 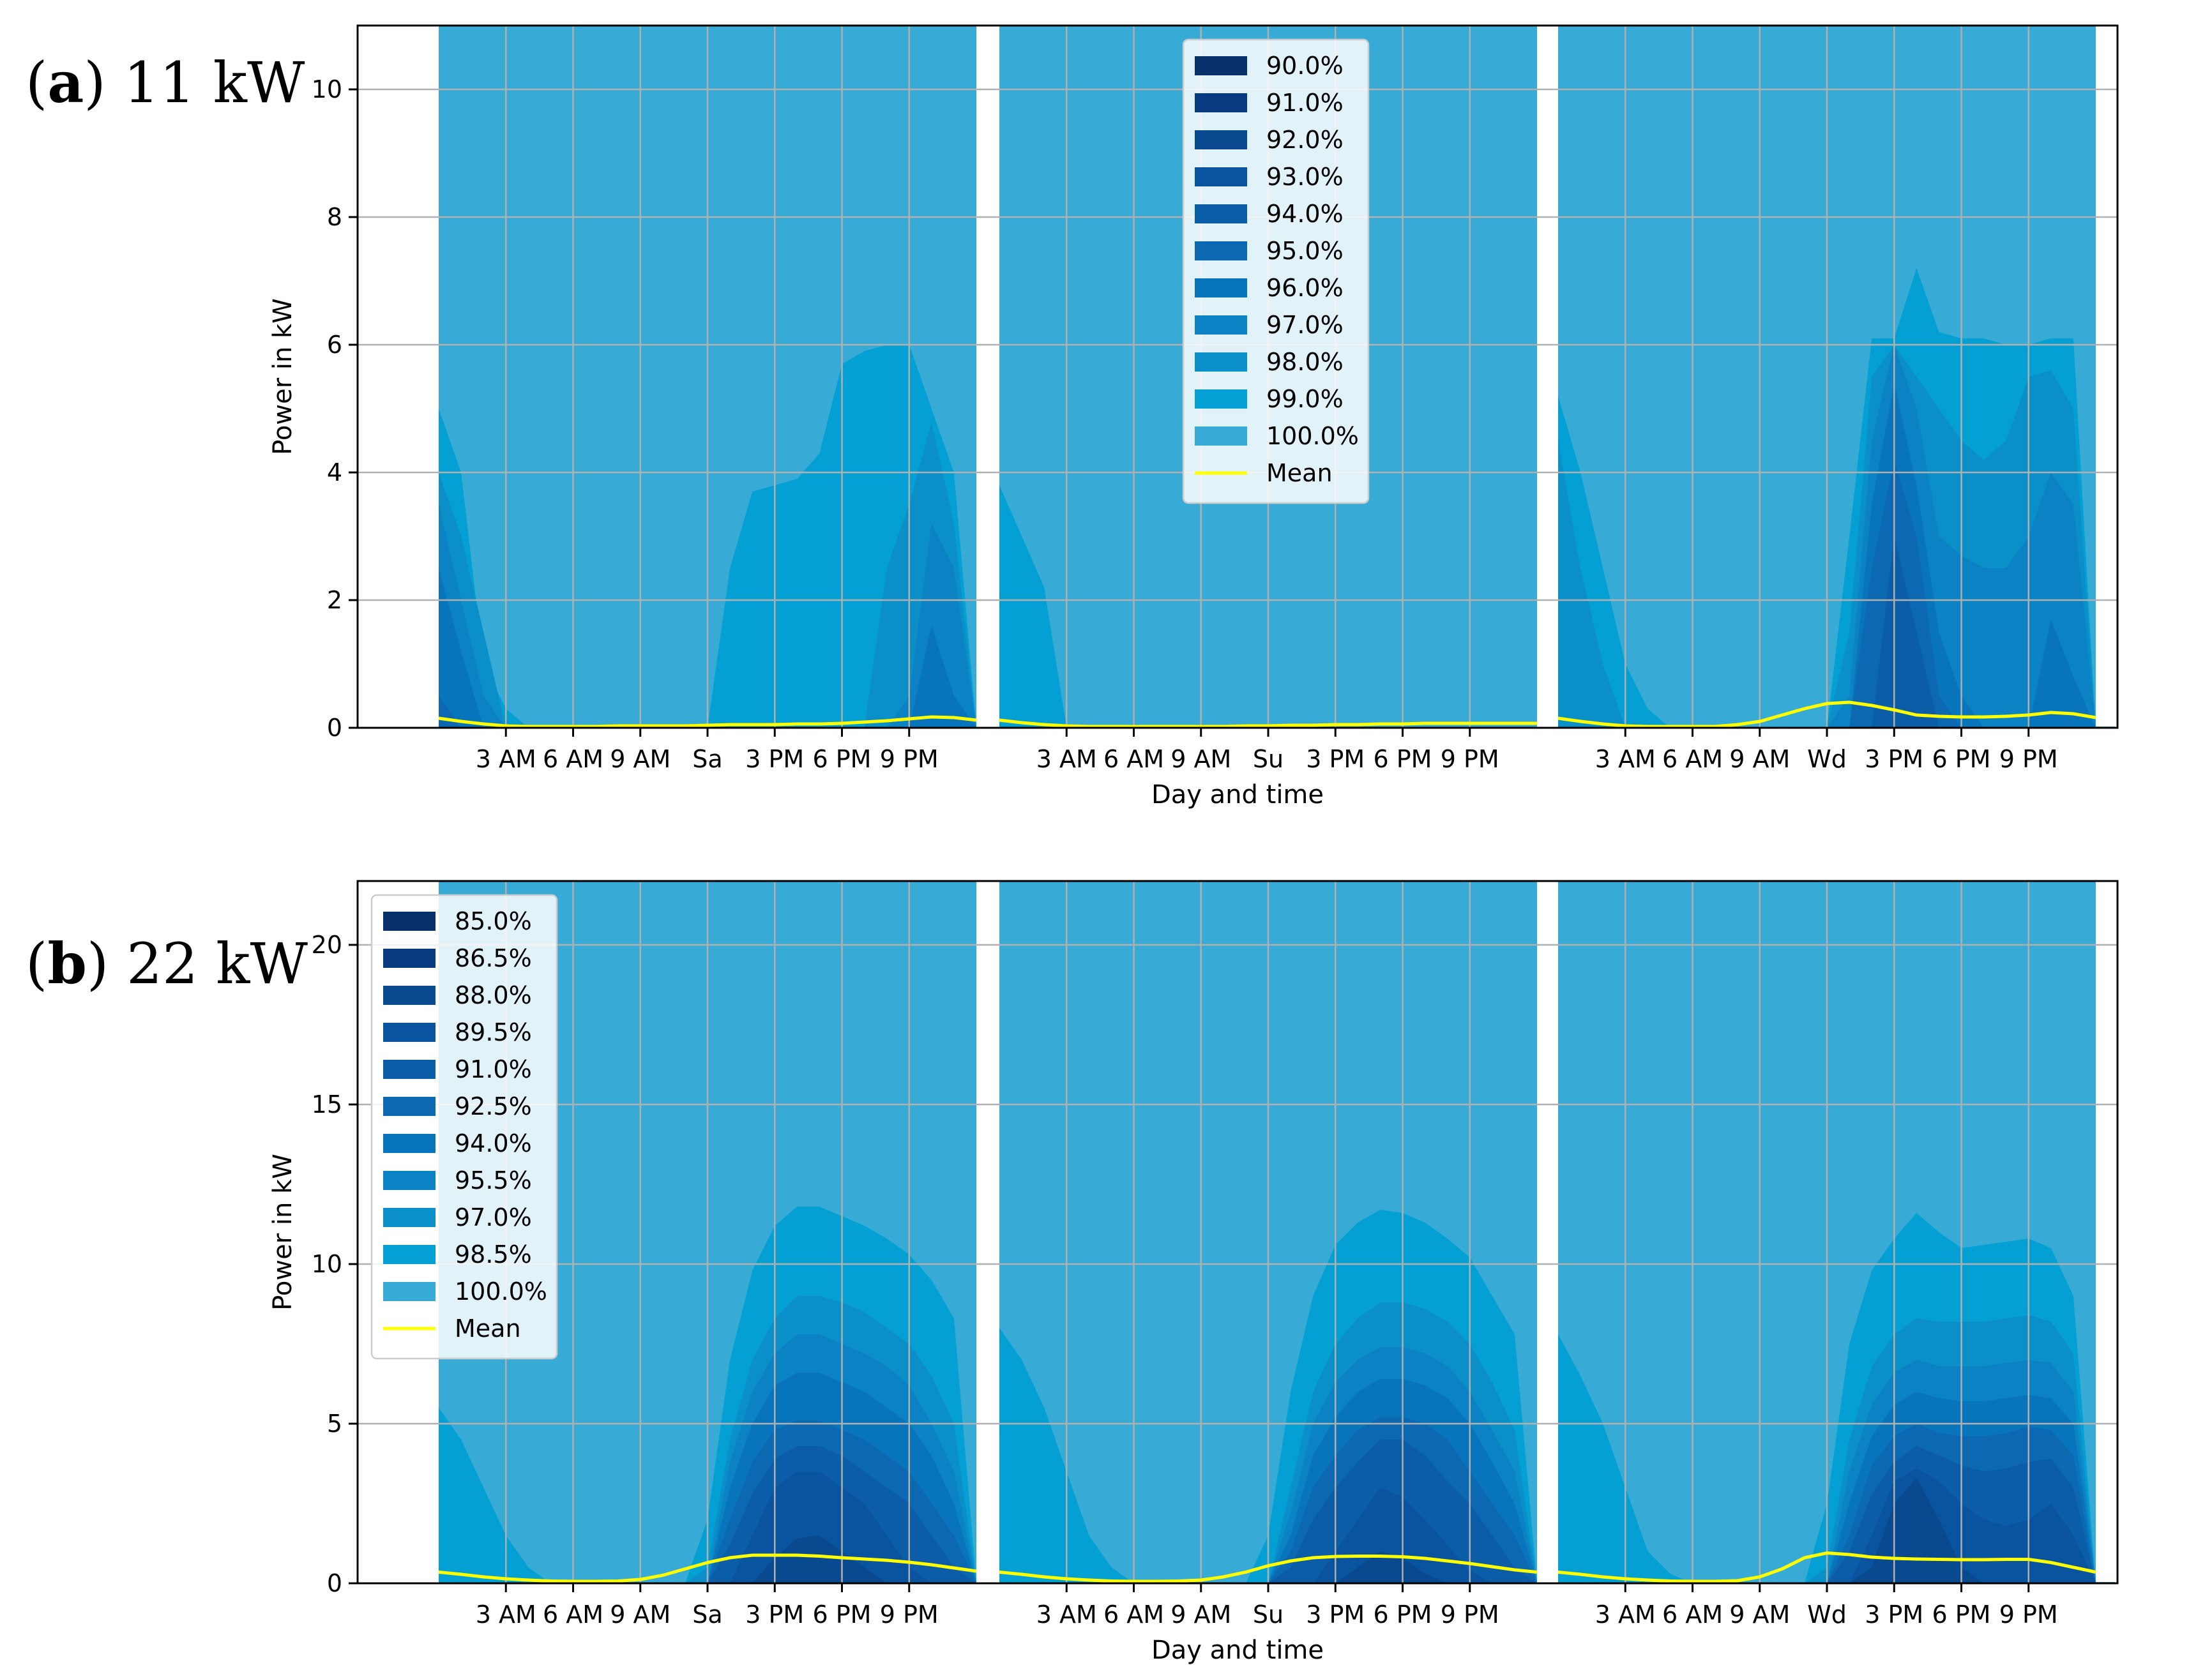 I want to click on ytick-label: 20, so click(x=327, y=945).